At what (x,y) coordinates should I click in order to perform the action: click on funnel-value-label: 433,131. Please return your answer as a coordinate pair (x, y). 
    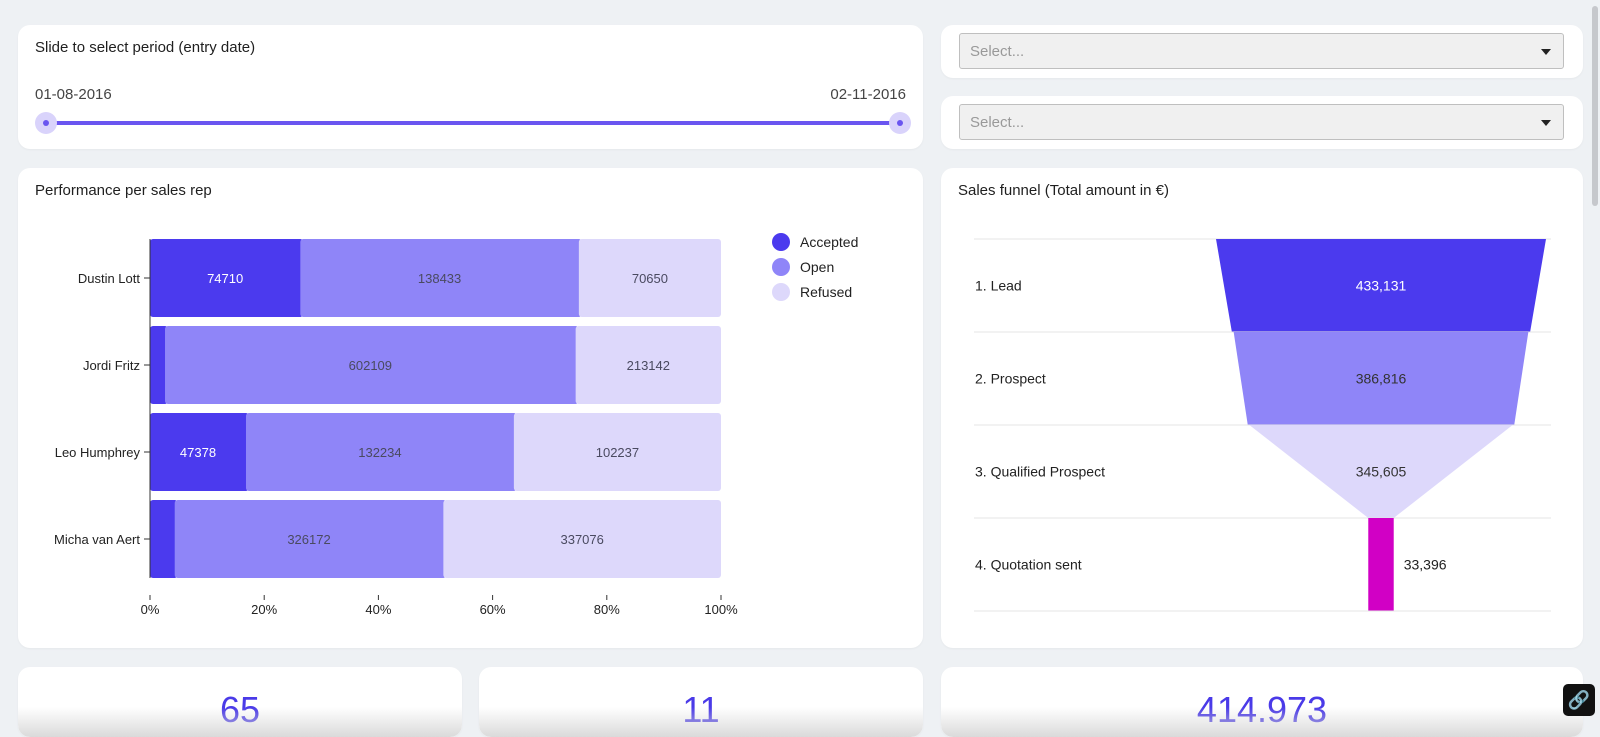
    Looking at the image, I should click on (1381, 286).